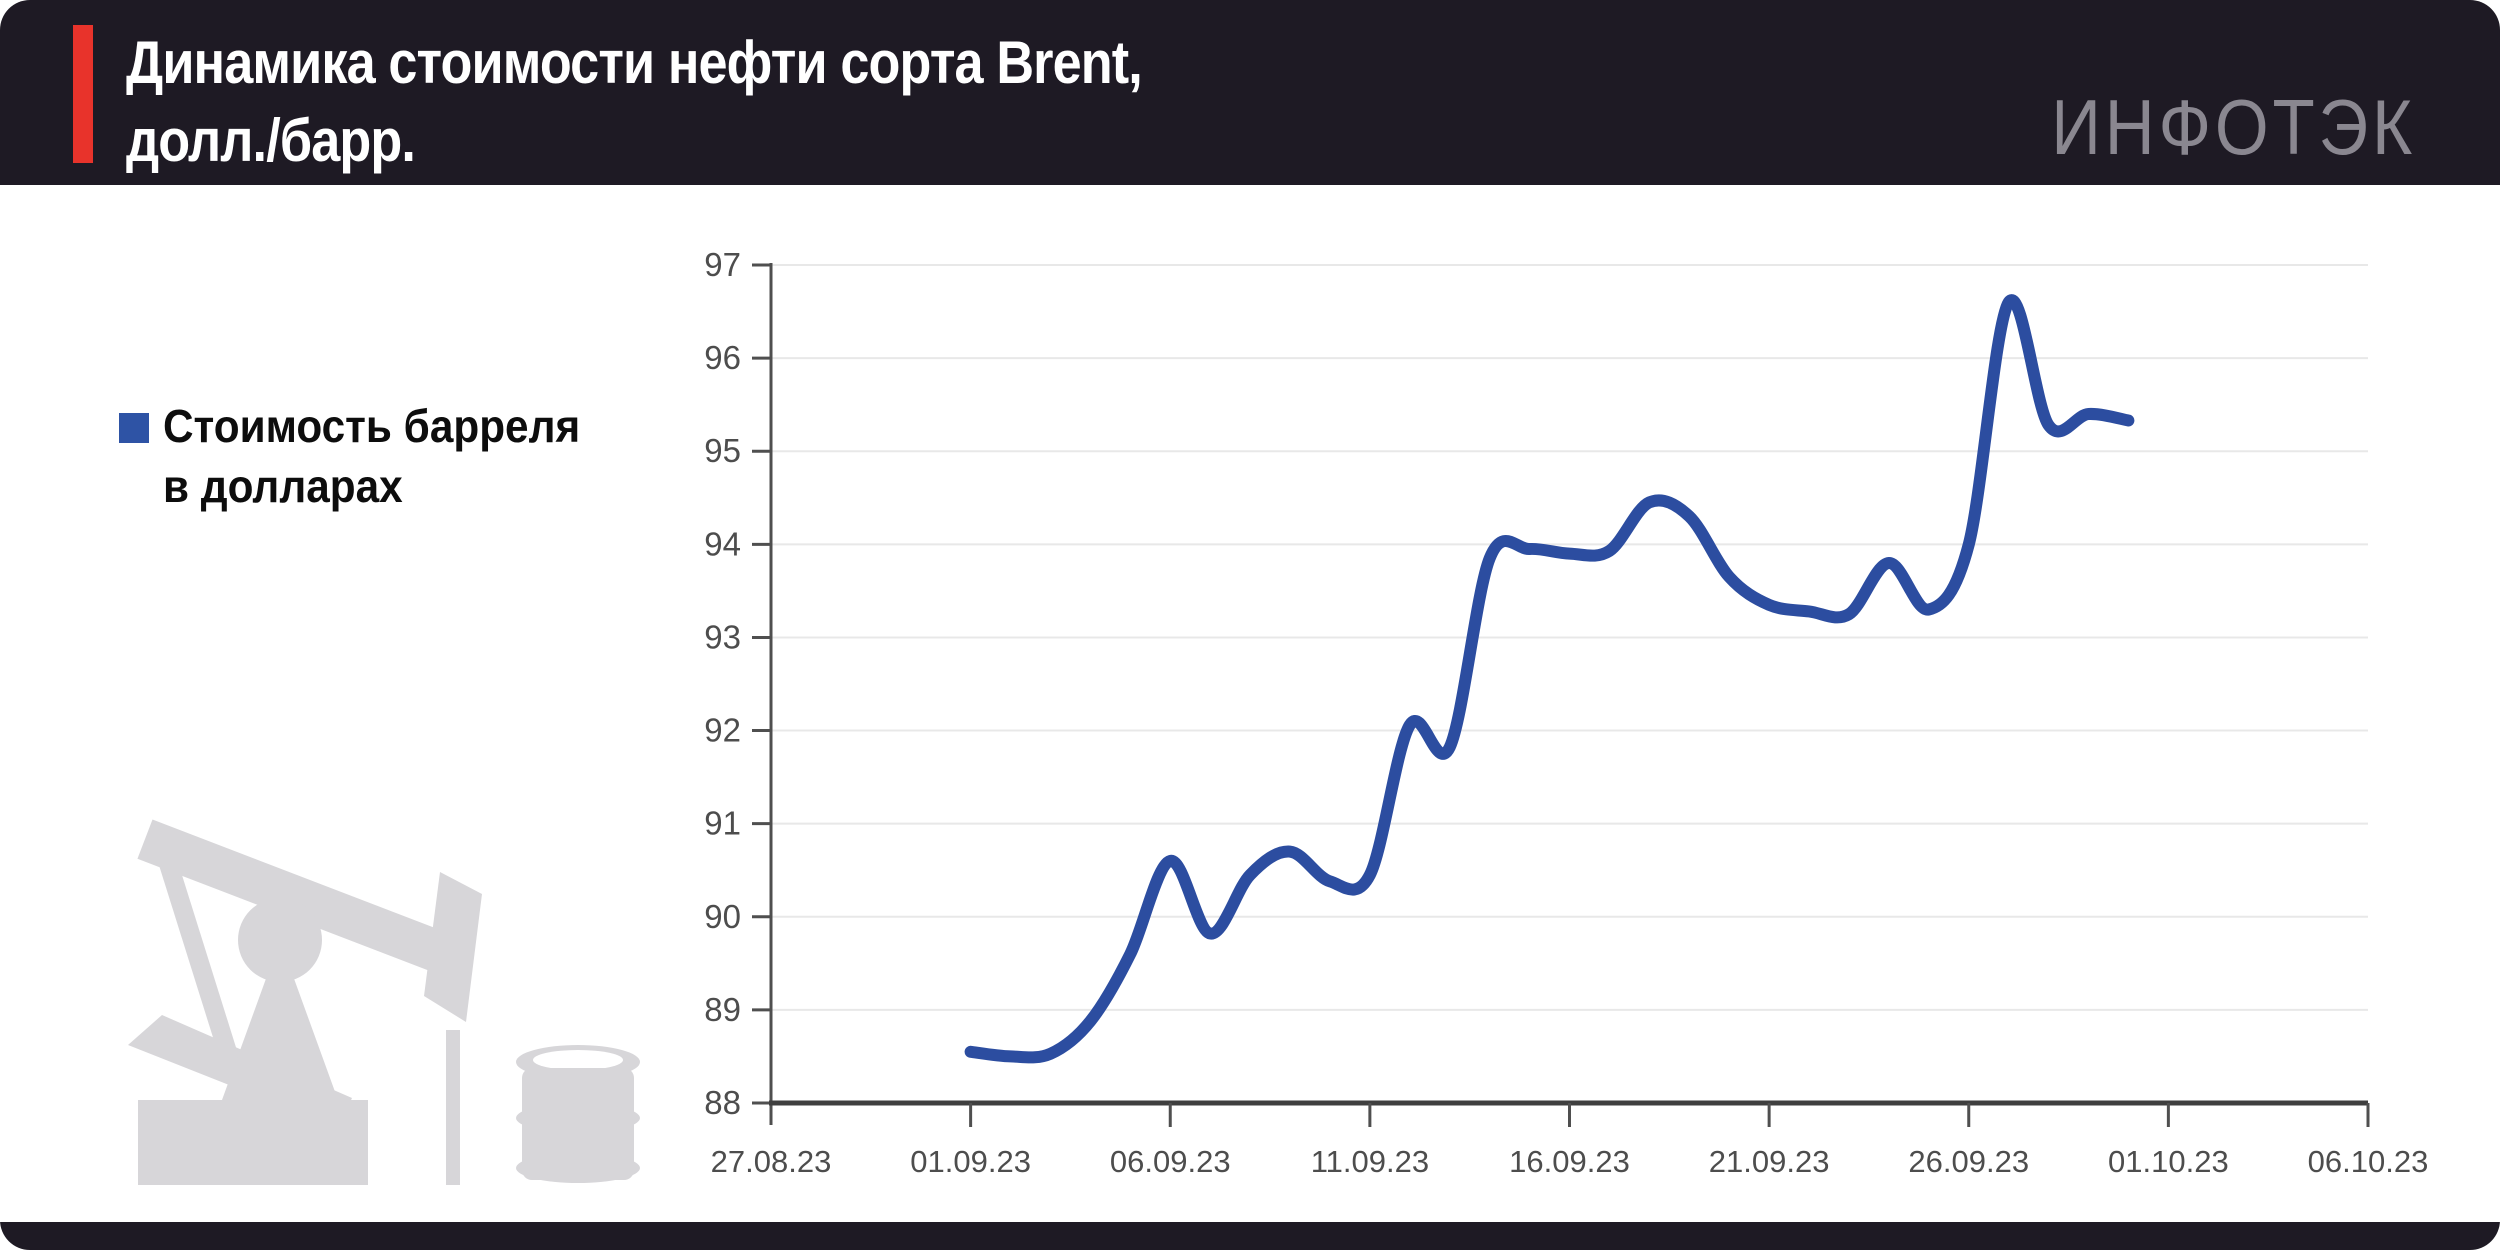 Image resolution: width=2500 pixels, height=1250 pixels. Describe the element at coordinates (722, 730) in the screenshot. I see `y-tick-label: 92` at that location.